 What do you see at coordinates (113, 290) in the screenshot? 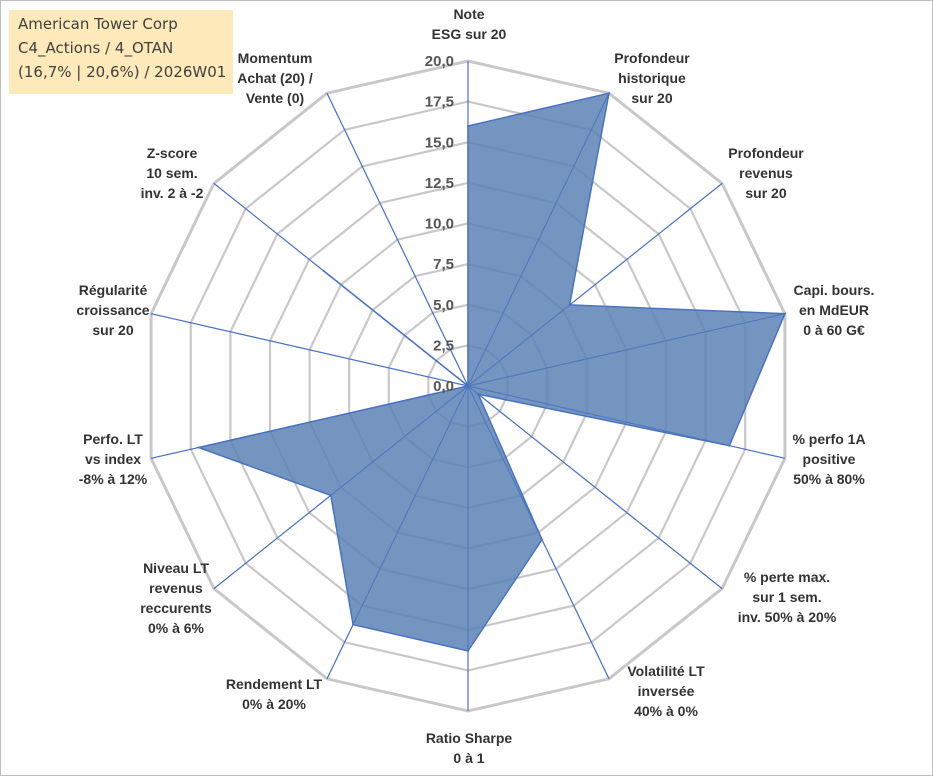
I see `axis-label-11-line-0: Régularité` at bounding box center [113, 290].